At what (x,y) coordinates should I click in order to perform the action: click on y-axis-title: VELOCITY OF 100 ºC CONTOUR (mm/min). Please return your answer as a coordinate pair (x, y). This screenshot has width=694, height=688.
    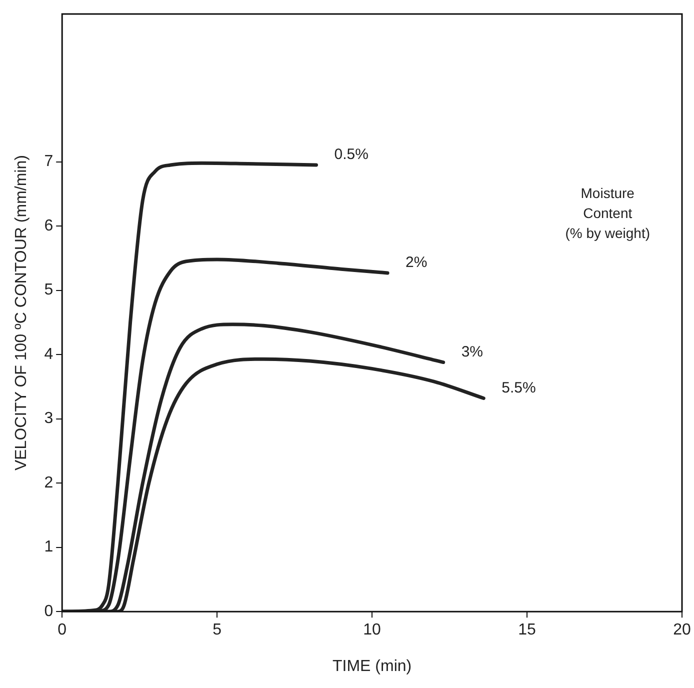
    Looking at the image, I should click on (21, 313).